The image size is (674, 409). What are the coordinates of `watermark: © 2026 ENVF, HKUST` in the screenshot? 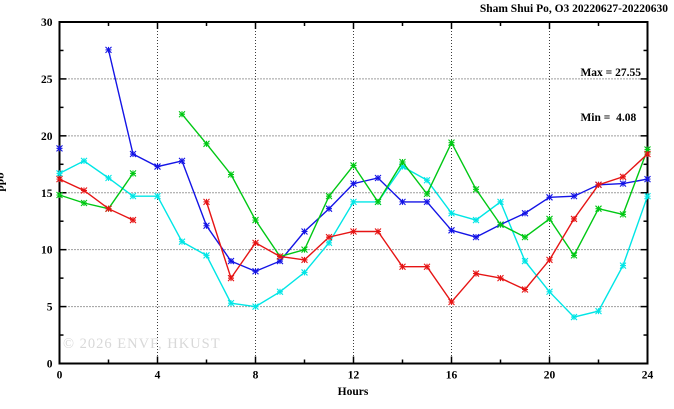 It's located at (142, 344).